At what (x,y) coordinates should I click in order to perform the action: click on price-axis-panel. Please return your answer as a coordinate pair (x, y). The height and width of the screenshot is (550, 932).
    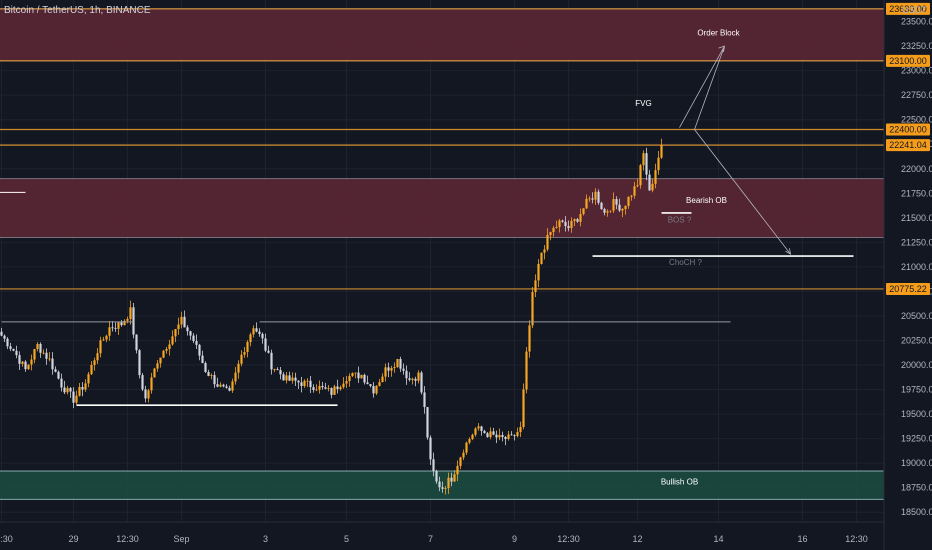
    Looking at the image, I should click on (908, 275).